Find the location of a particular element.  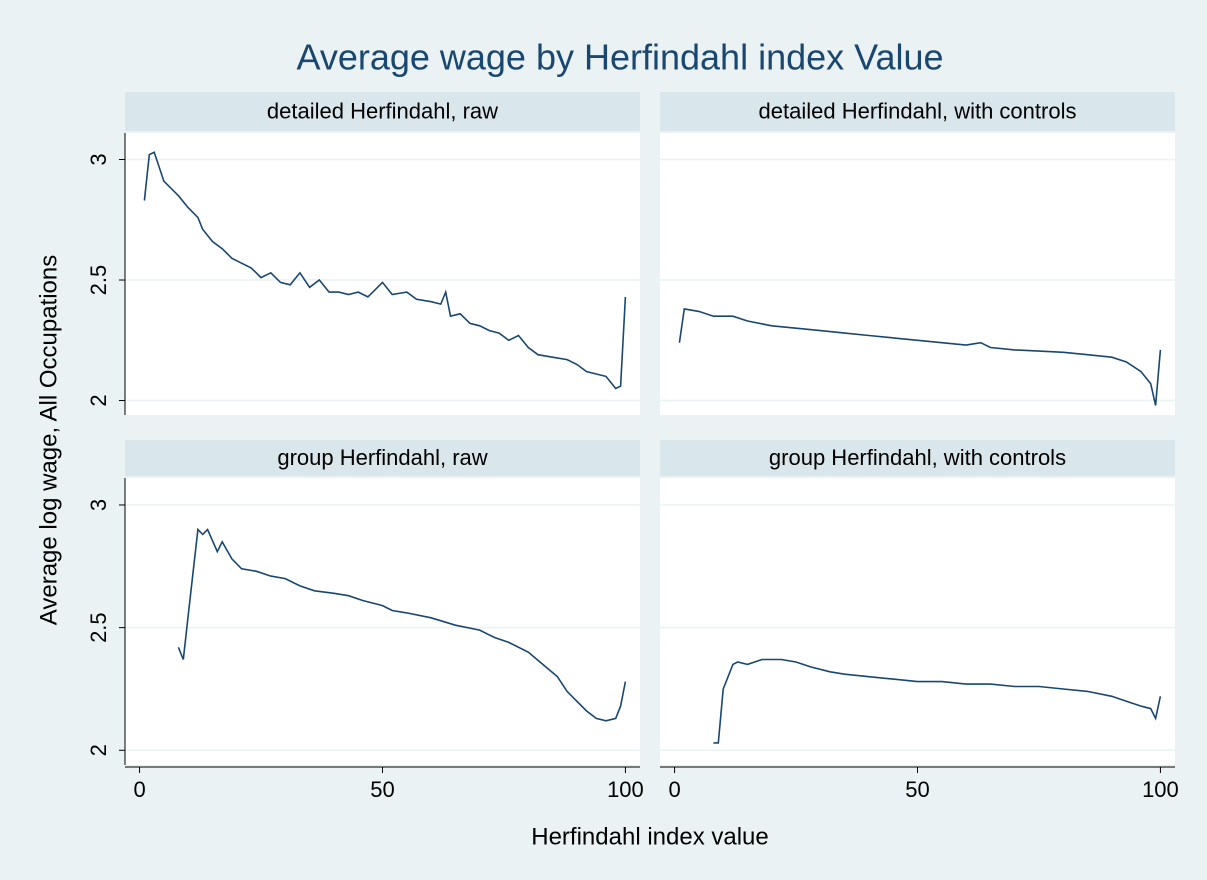

chart-title: Average wage by Herfindahl index Value is located at coordinates (619, 57).